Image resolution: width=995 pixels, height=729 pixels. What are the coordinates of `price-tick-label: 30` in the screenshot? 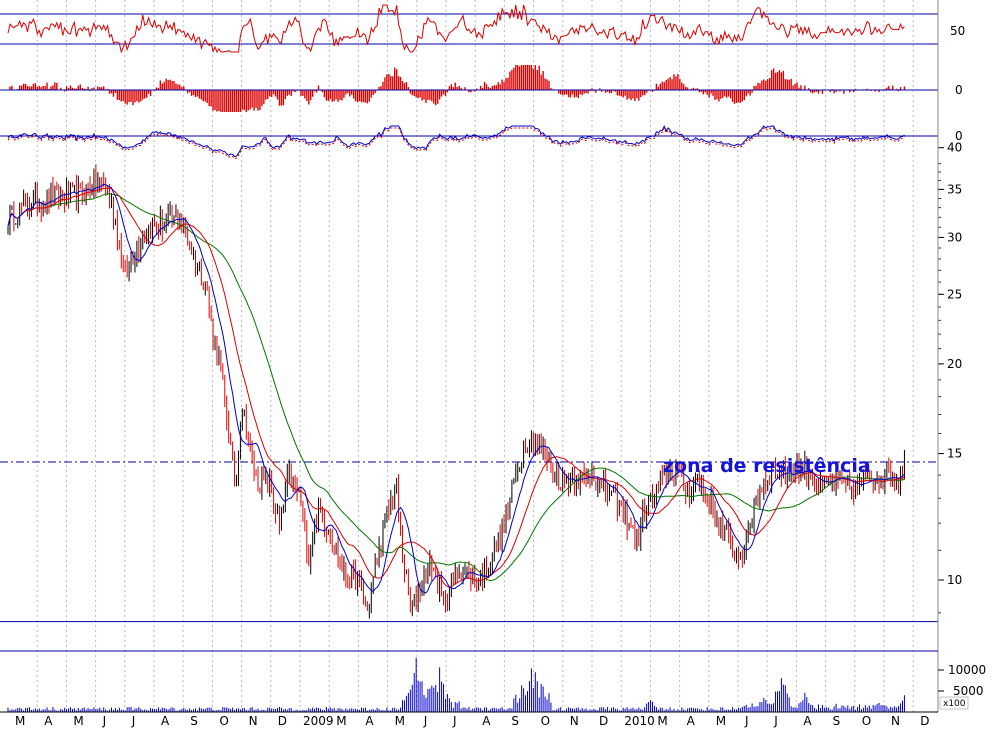 It's located at (954, 237).